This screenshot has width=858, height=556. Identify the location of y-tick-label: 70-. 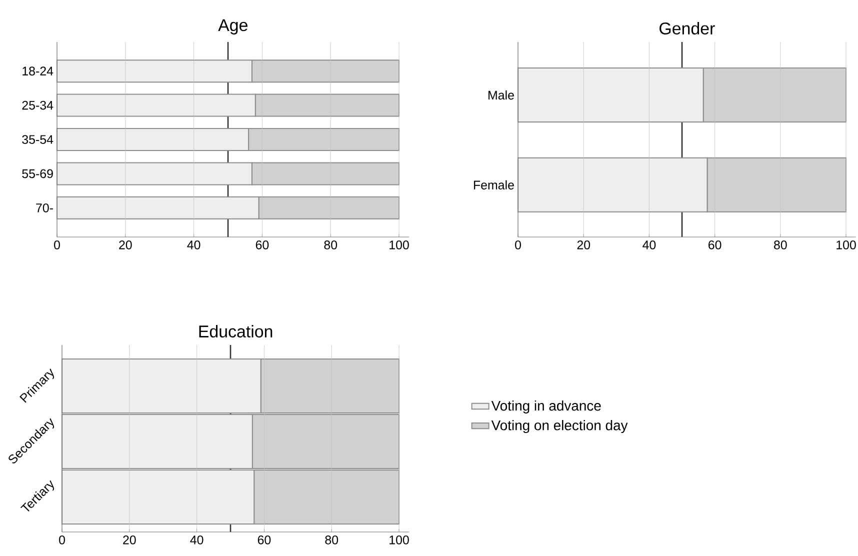
(44, 208).